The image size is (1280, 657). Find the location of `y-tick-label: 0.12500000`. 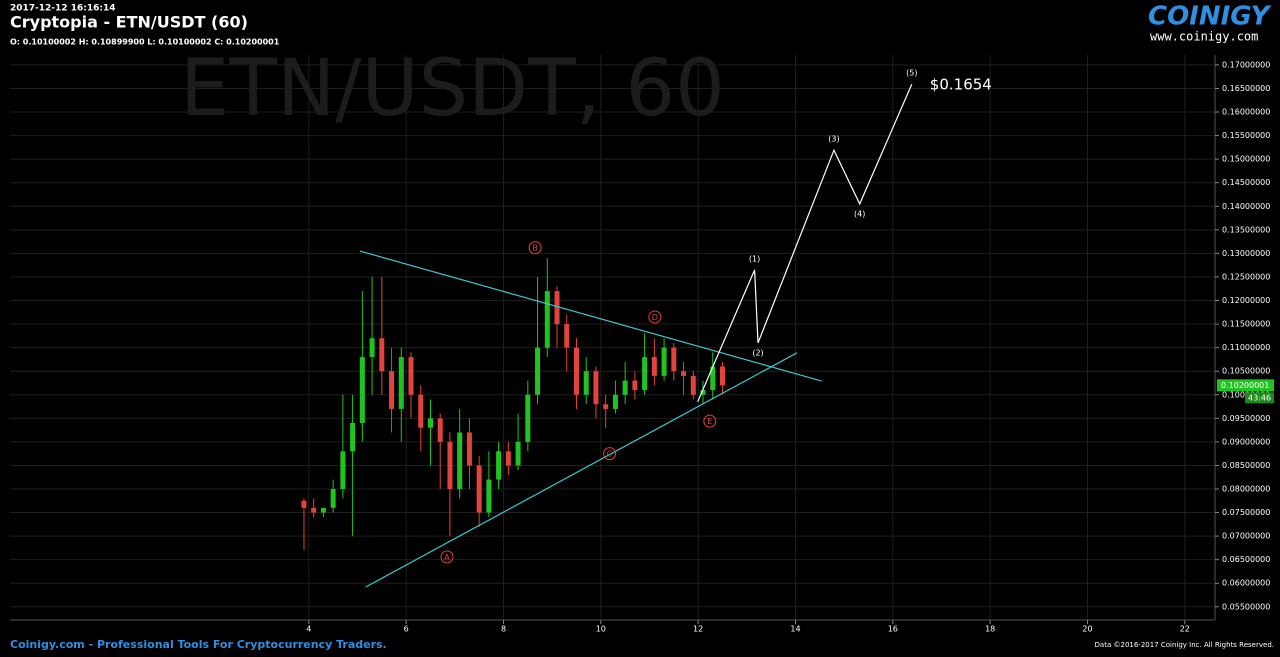

y-tick-label: 0.12500000 is located at coordinates (1246, 276).